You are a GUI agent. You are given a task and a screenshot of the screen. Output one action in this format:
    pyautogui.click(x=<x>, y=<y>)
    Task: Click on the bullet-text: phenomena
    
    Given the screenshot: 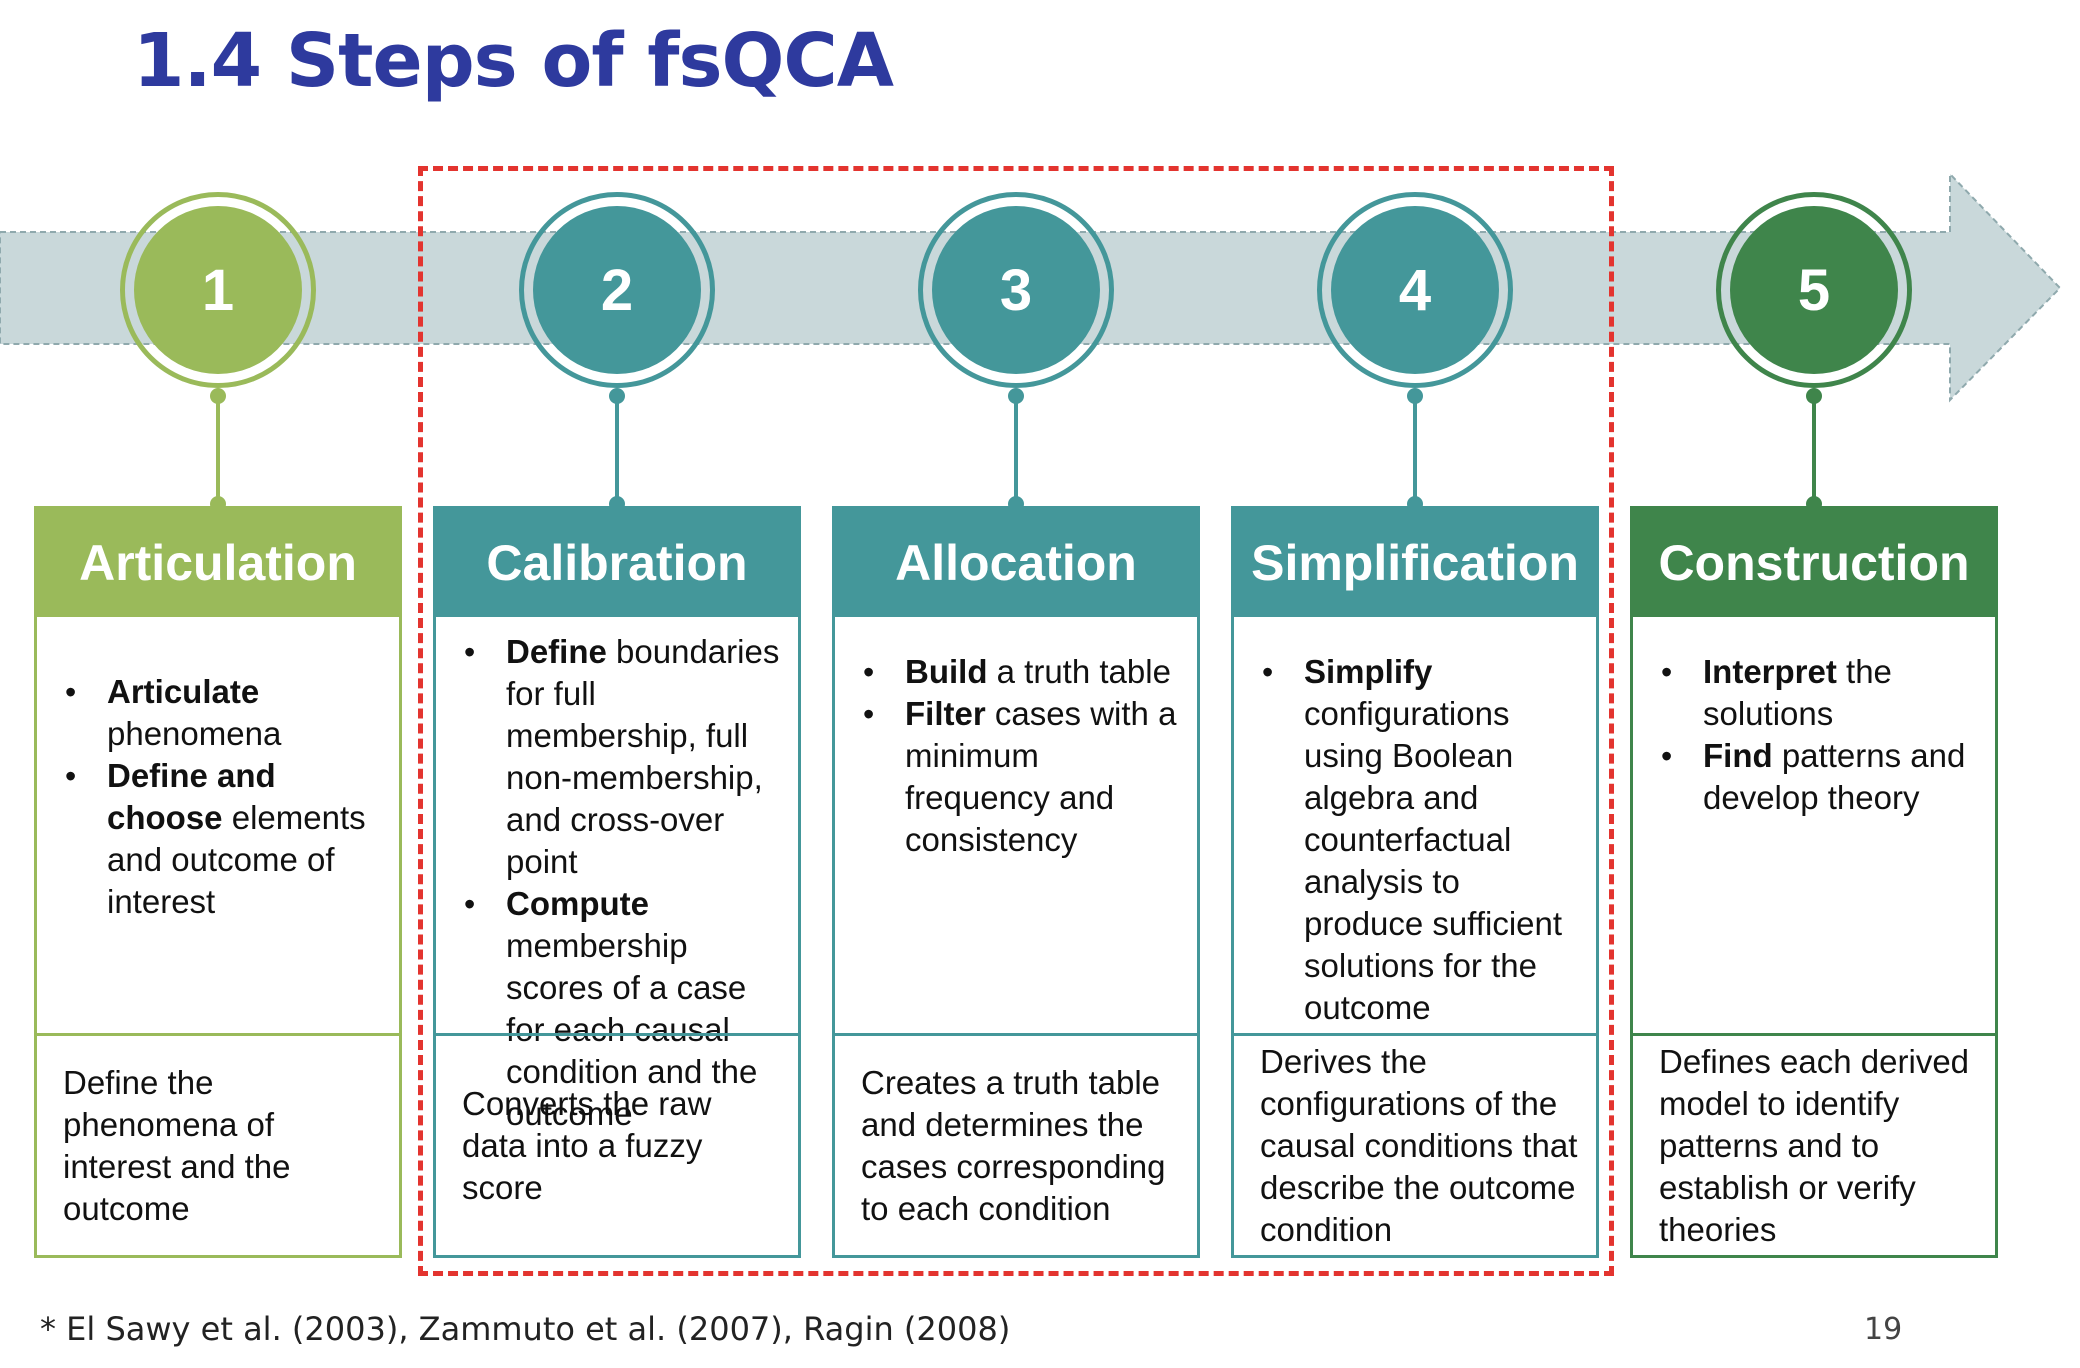 What is the action you would take?
    pyautogui.click(x=194, y=733)
    